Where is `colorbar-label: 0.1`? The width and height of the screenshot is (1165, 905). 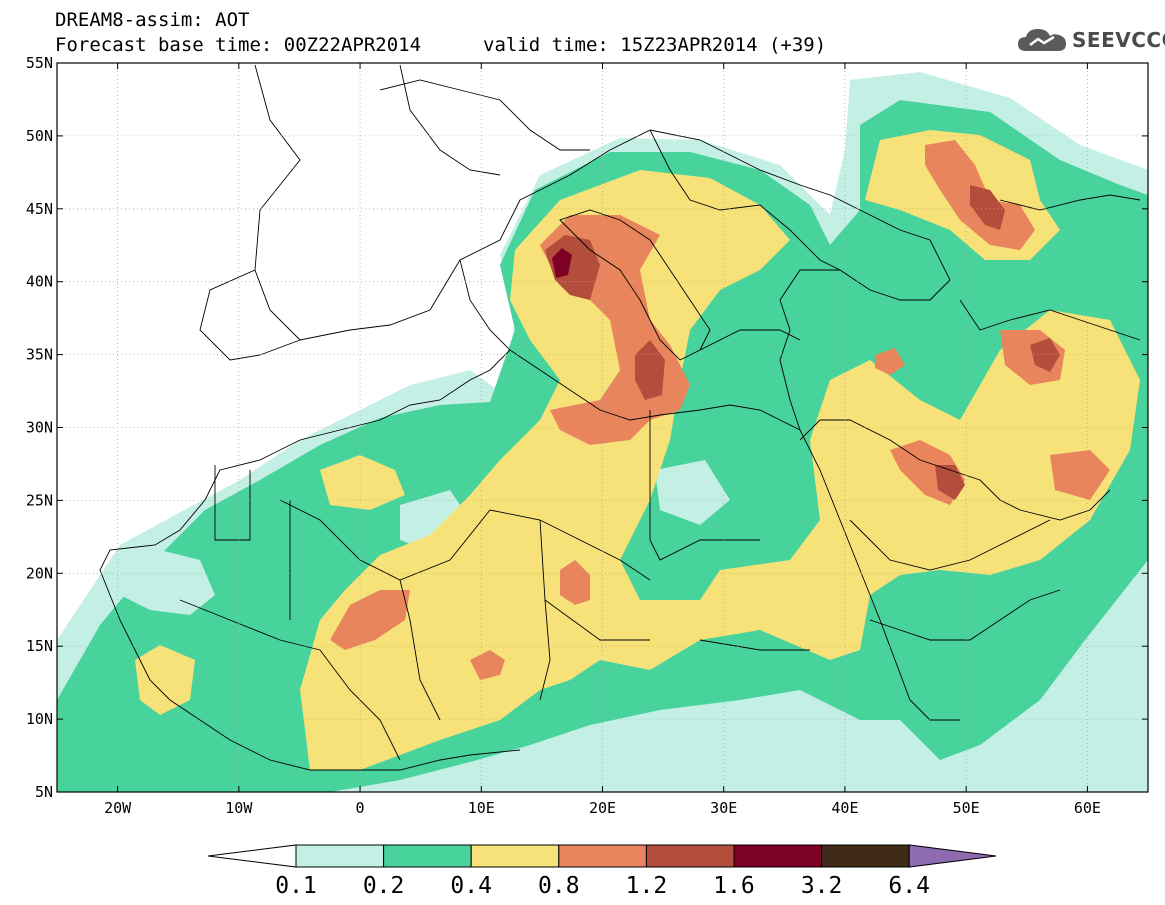 colorbar-label: 0.1 is located at coordinates (296, 886).